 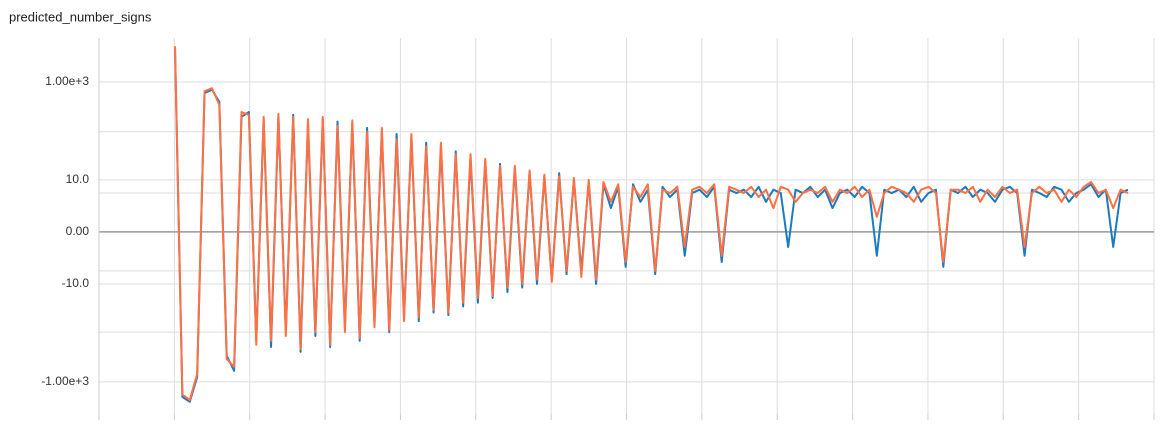 What do you see at coordinates (78, 231) in the screenshot?
I see `y-tick-label: 0.00` at bounding box center [78, 231].